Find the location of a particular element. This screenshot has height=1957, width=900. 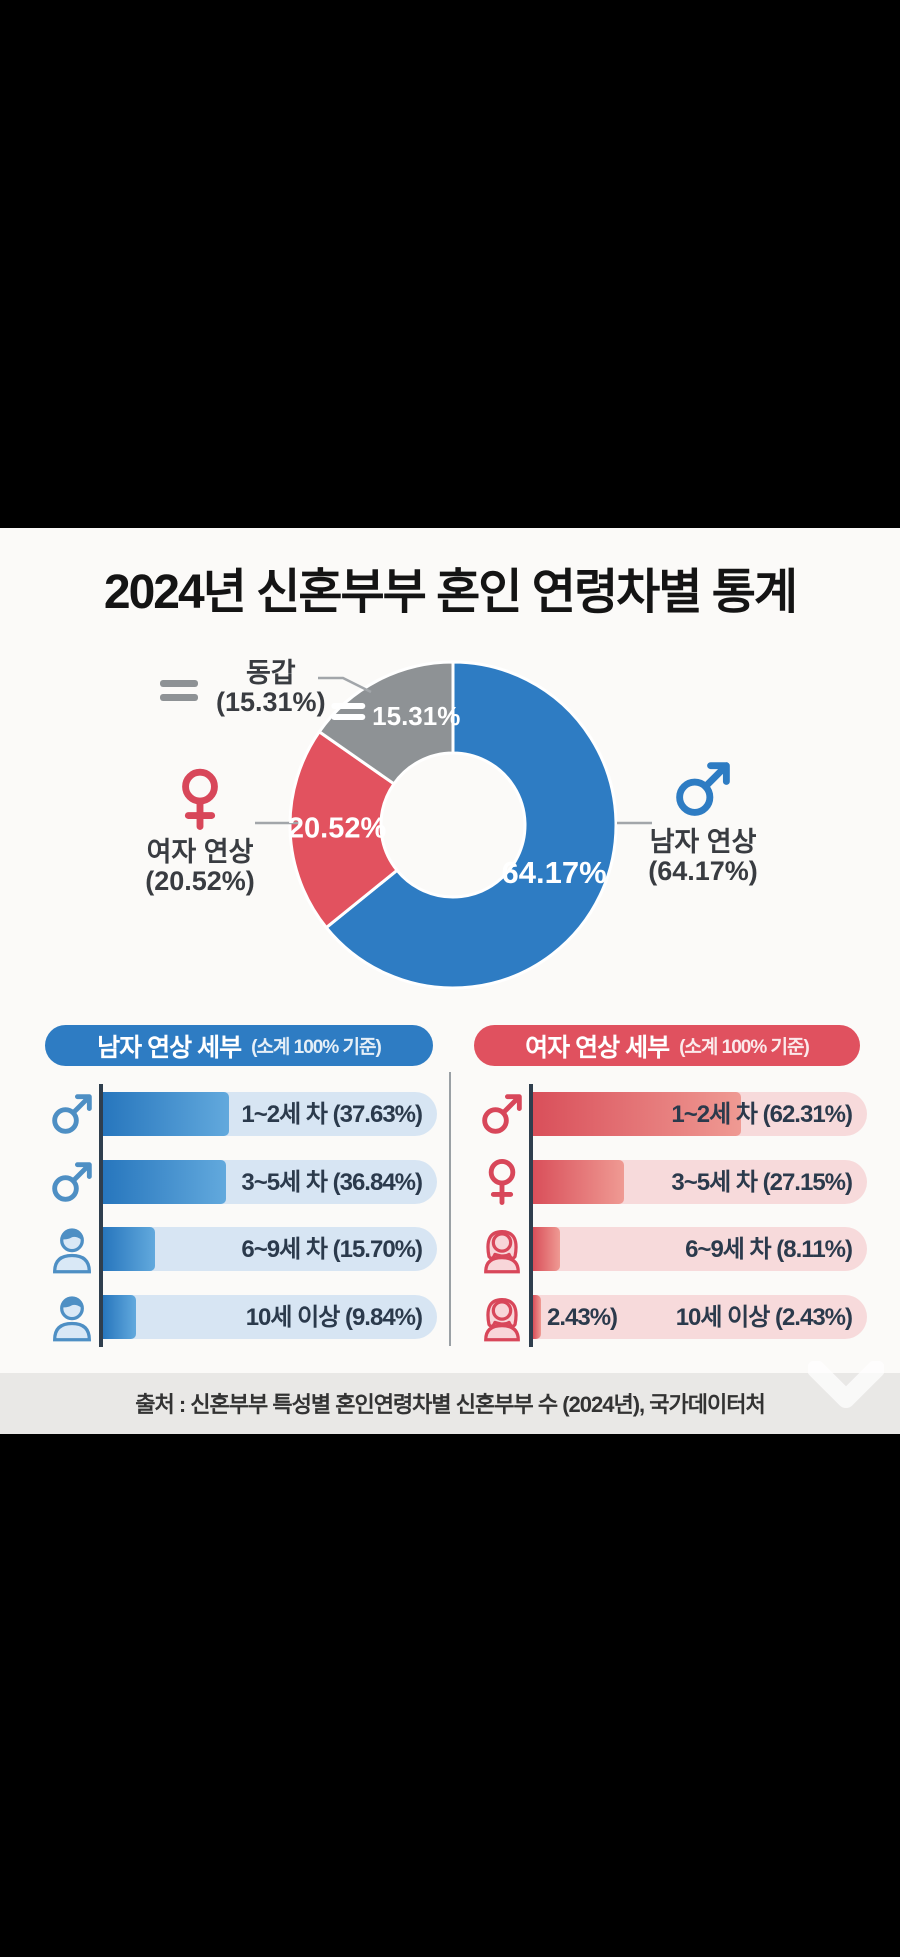

legend-name: 남자 연상 is located at coordinates (703, 842).